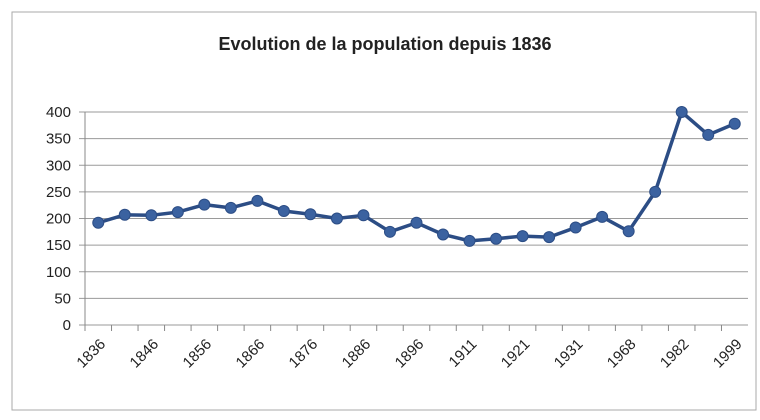  I want to click on y-tick-label: 400, so click(58, 112).